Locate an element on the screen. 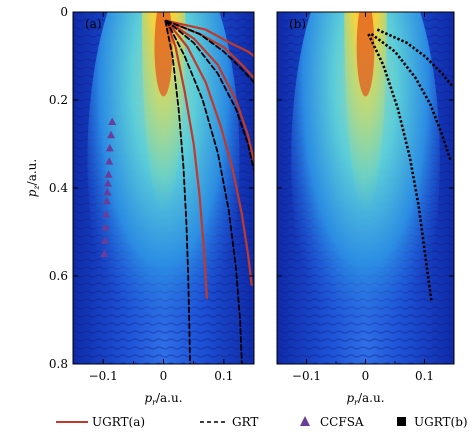 Image resolution: width=474 pixels, height=441 pixels. legend-item-ccfsa: CCFSA is located at coordinates (332, 422).